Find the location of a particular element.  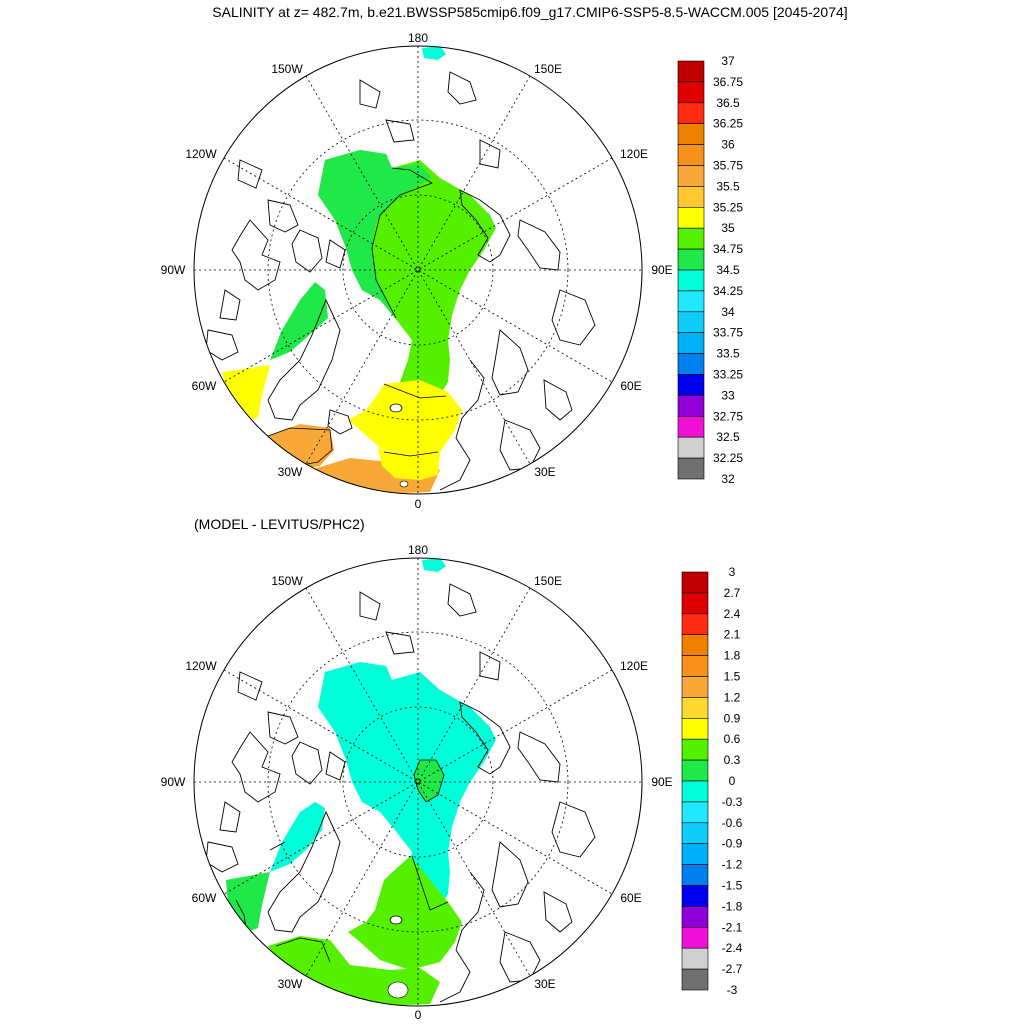

colorbar-label: 2.7 is located at coordinates (732, 593).